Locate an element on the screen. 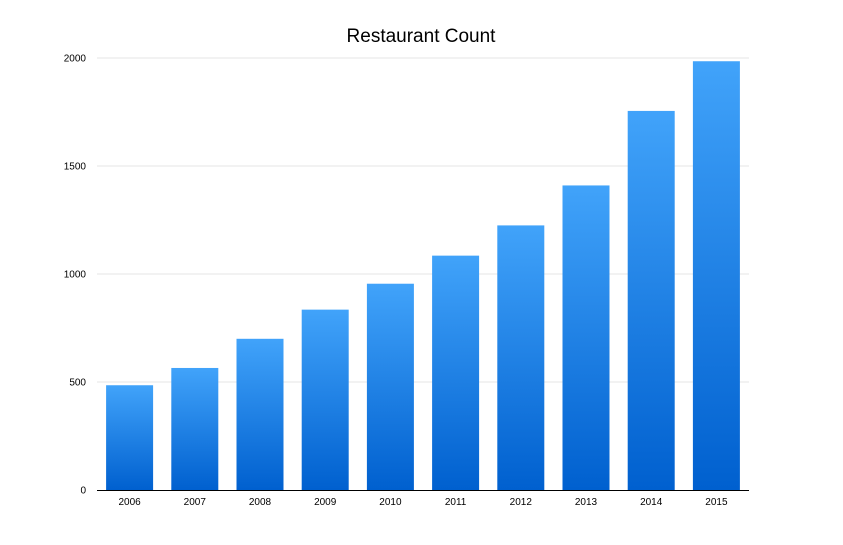 Image resolution: width=843 pixels, height=545 pixels. bar-2014 is located at coordinates (651, 300).